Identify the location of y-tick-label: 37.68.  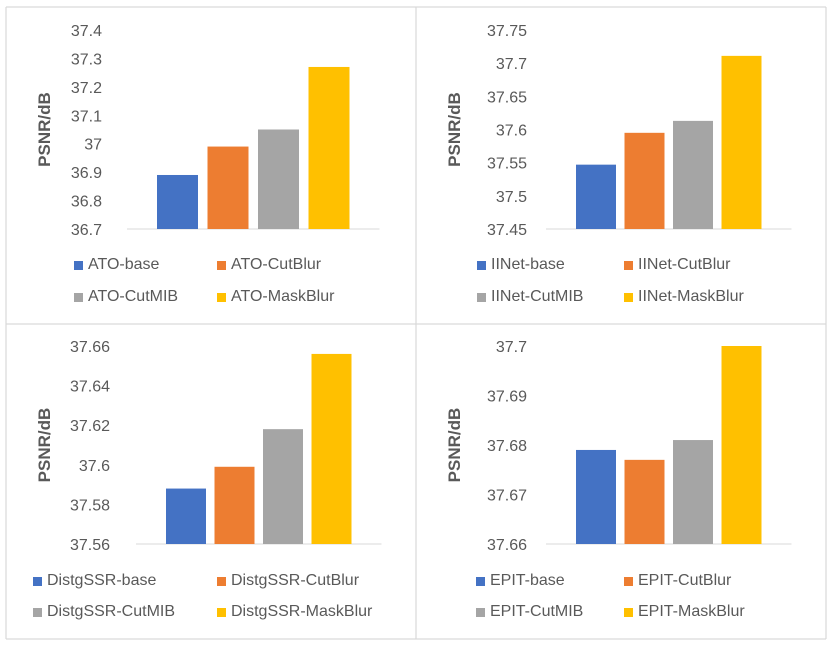
(507, 446).